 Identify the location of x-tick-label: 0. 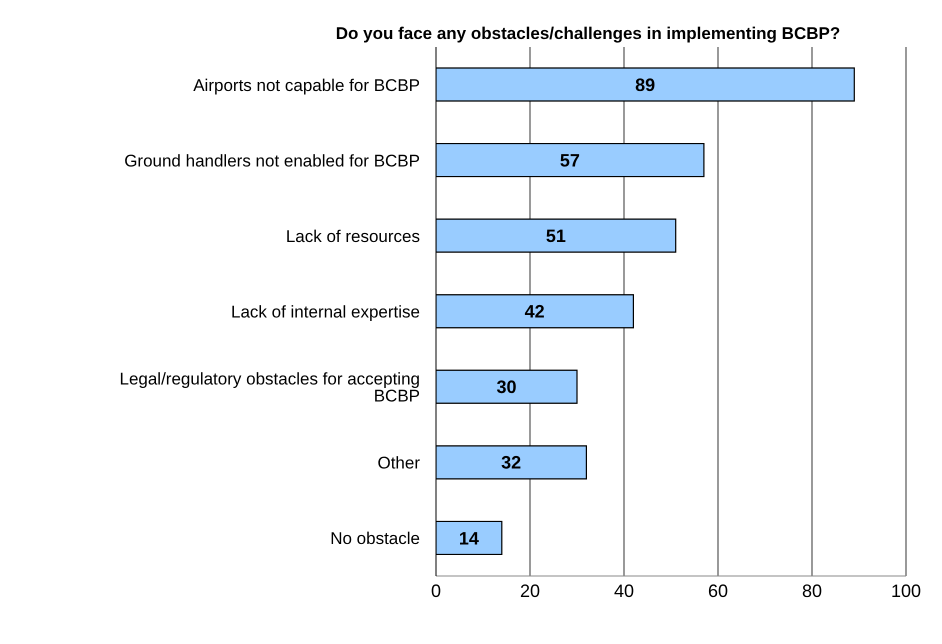
(436, 590).